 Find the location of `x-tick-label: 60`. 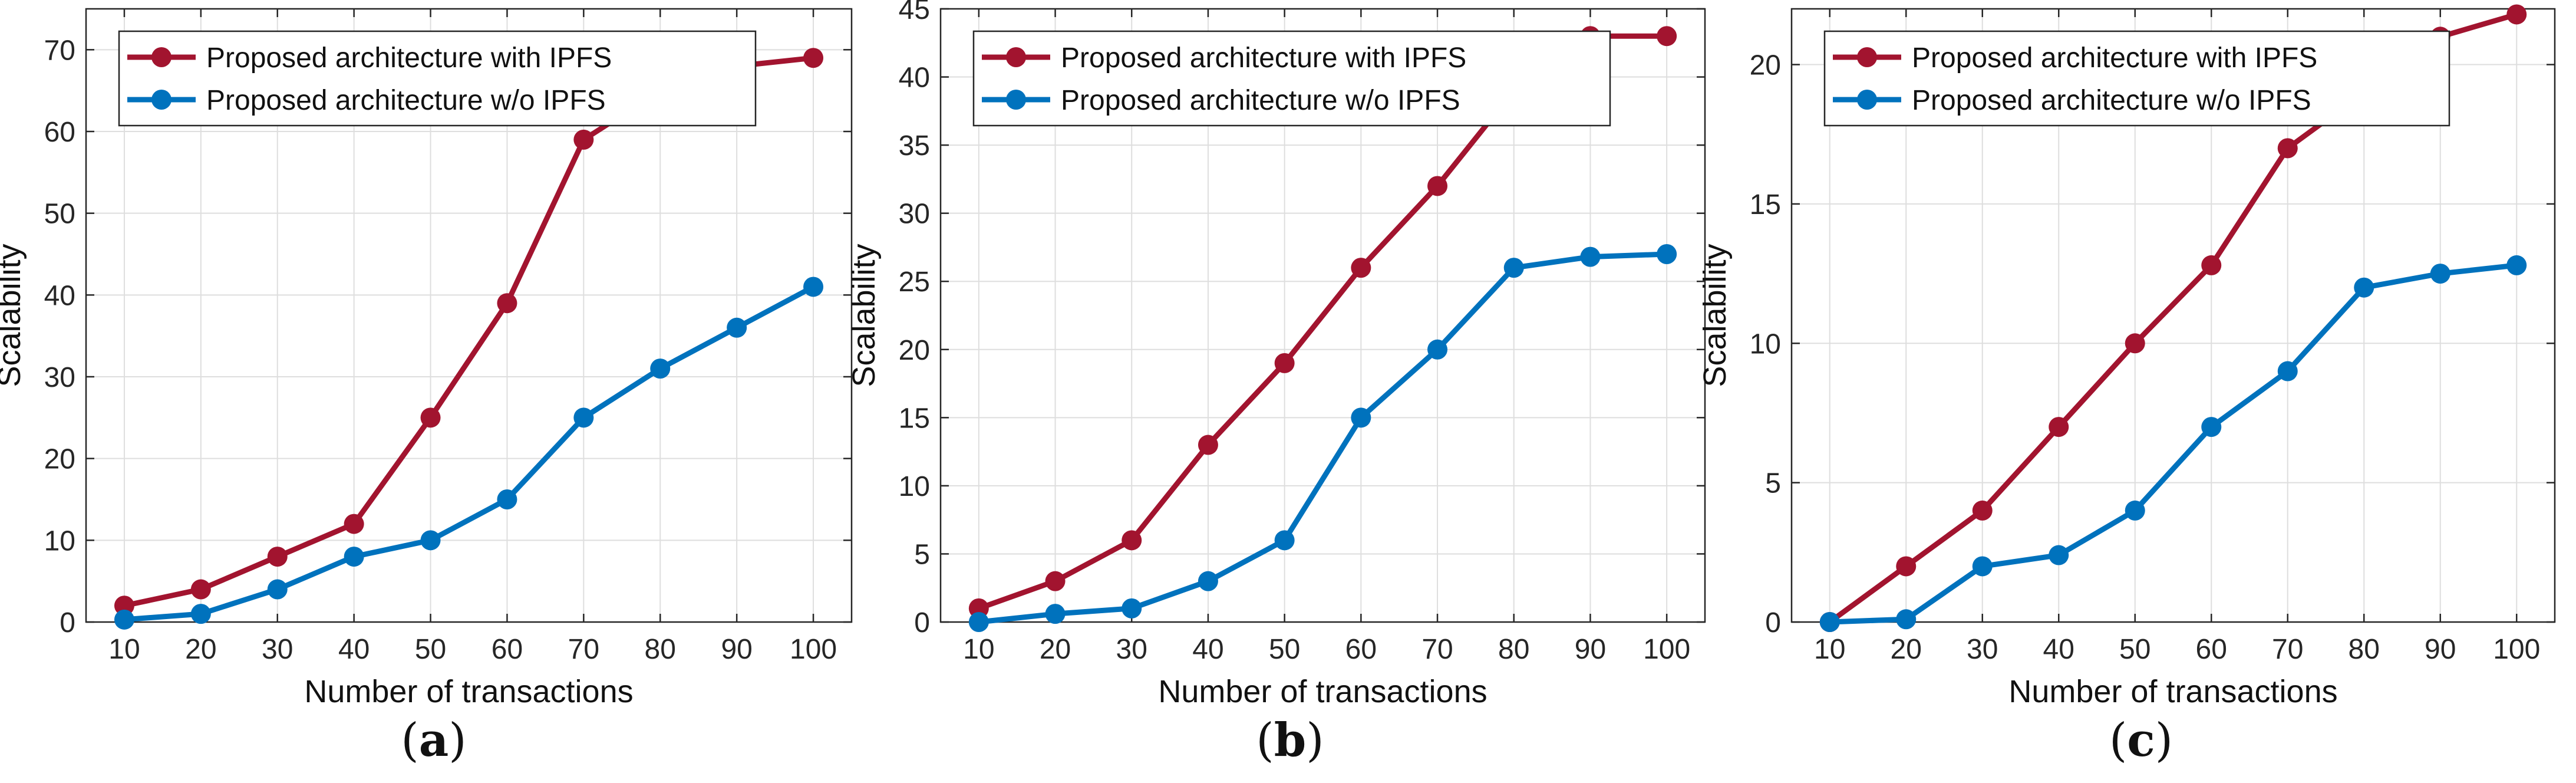

x-tick-label: 60 is located at coordinates (1361, 649).